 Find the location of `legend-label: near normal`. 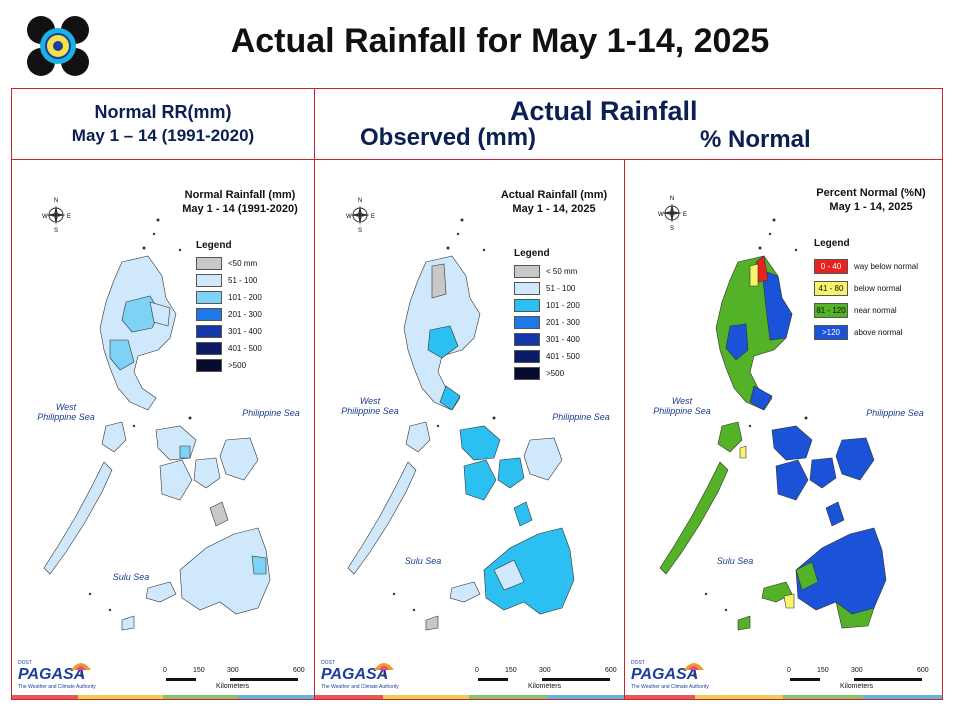

legend-label: near normal is located at coordinates (875, 310).